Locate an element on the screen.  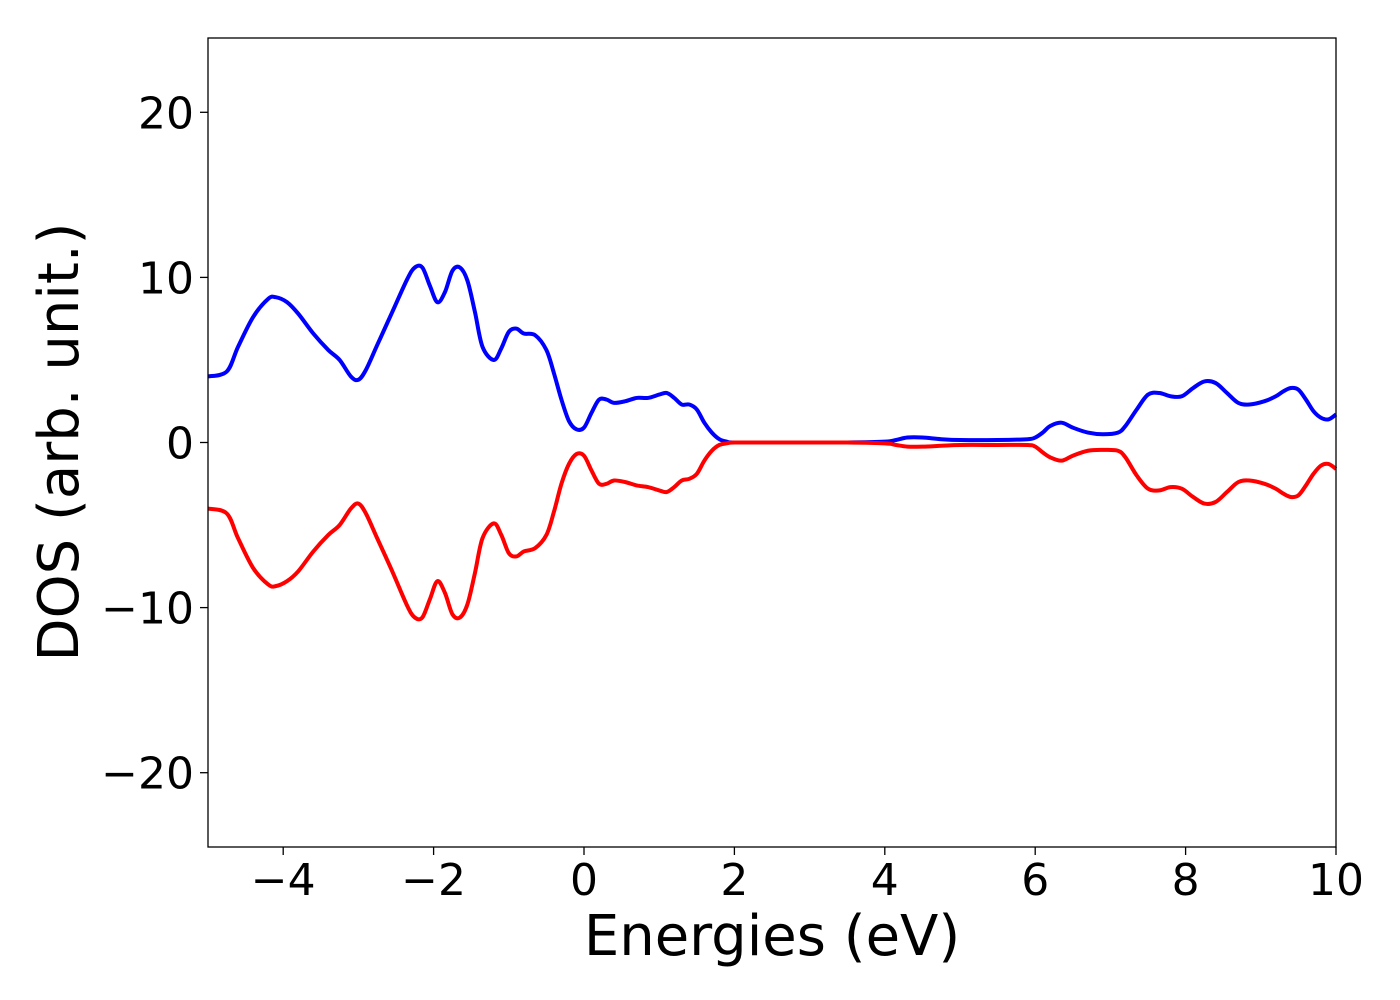
x-tick-label: 8 is located at coordinates (1186, 880).